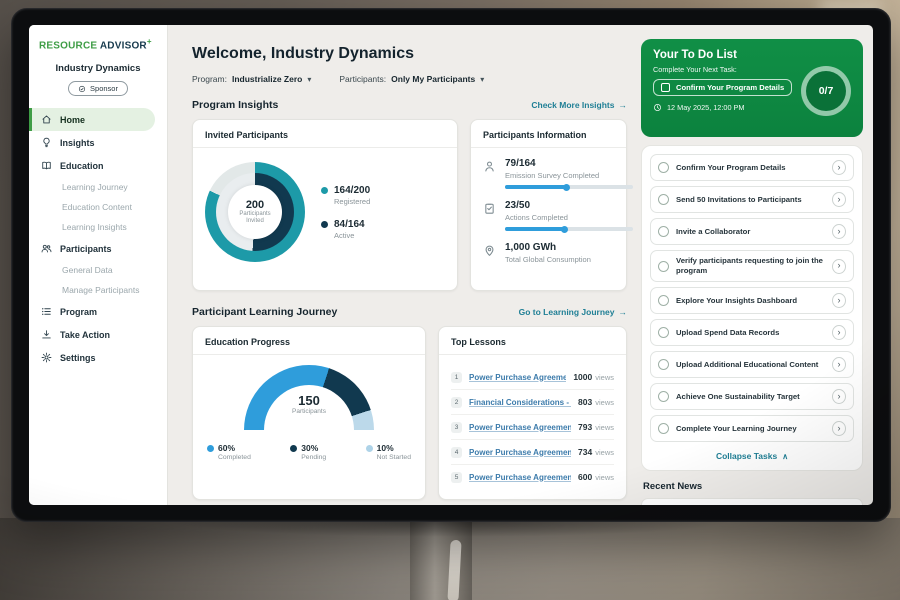  What do you see at coordinates (548, 259) in the screenshot?
I see `stat-label: Total Global Consumption` at bounding box center [548, 259].